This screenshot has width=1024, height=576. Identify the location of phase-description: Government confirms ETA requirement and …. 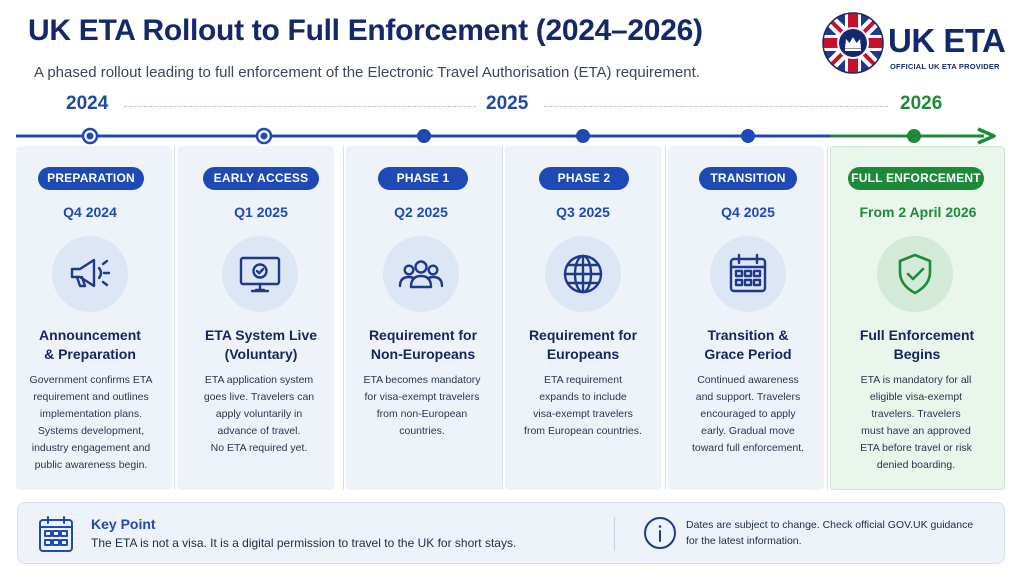
(91, 423).